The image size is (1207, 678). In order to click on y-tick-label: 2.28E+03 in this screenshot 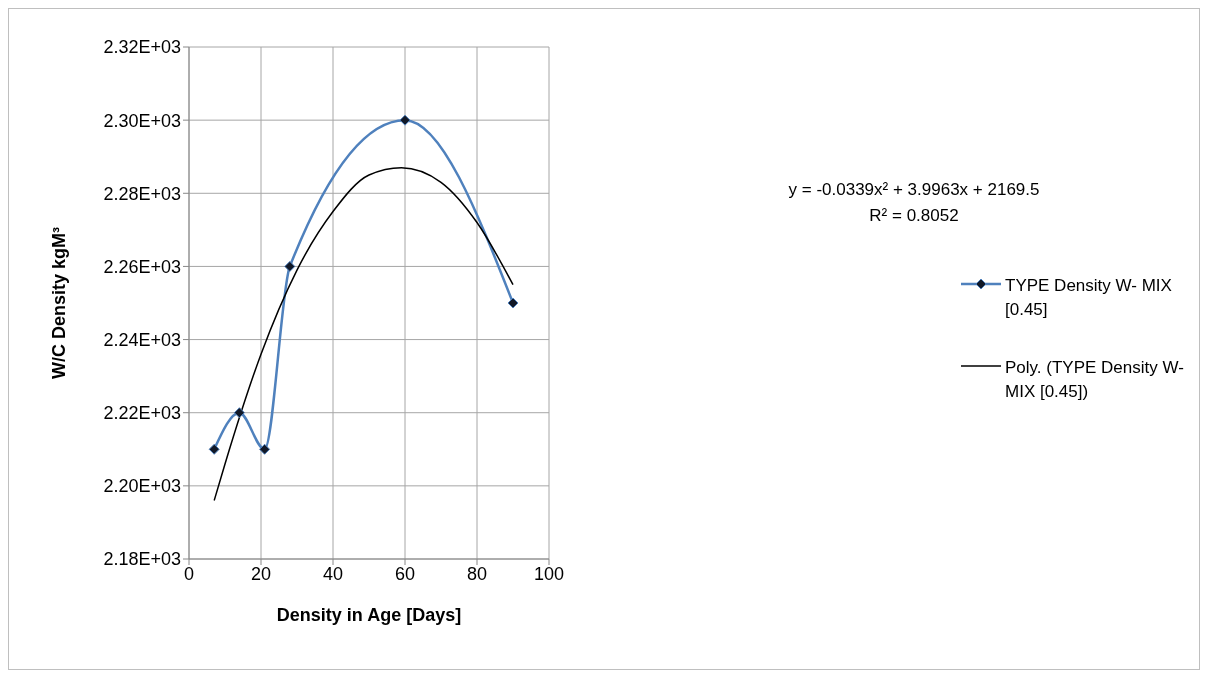, I will do `click(142, 193)`.